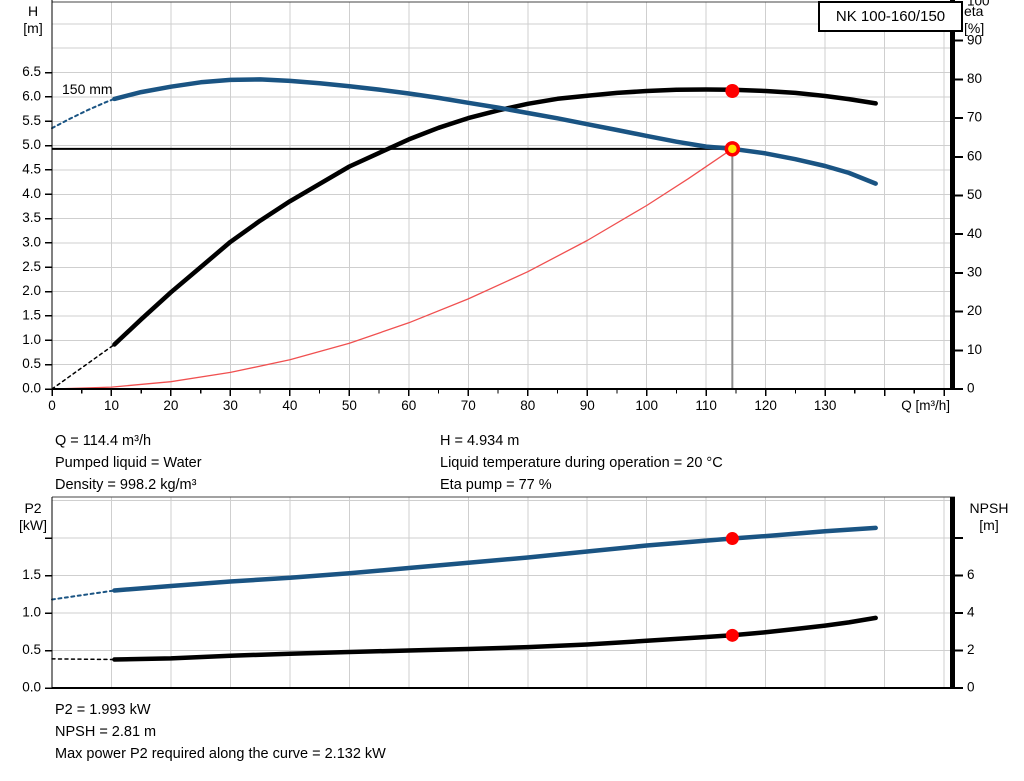 The width and height of the screenshot is (1024, 781). What do you see at coordinates (480, 441) in the screenshot?
I see `info-head: H = 4.934 m` at bounding box center [480, 441].